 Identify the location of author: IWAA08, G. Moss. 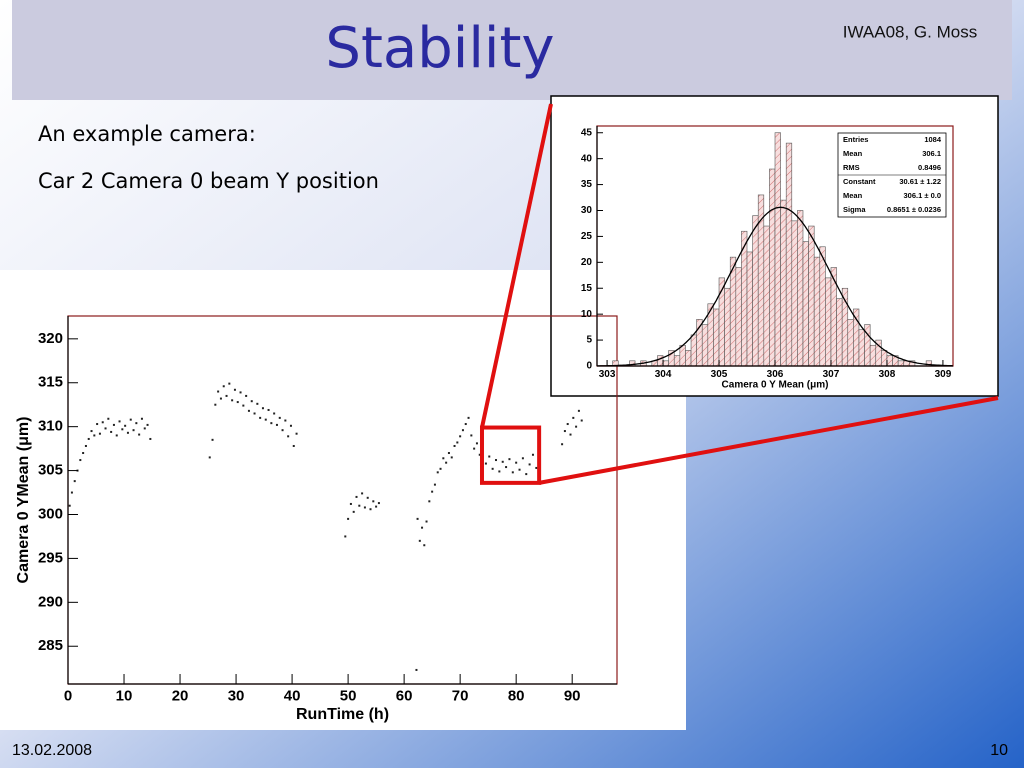
(910, 31).